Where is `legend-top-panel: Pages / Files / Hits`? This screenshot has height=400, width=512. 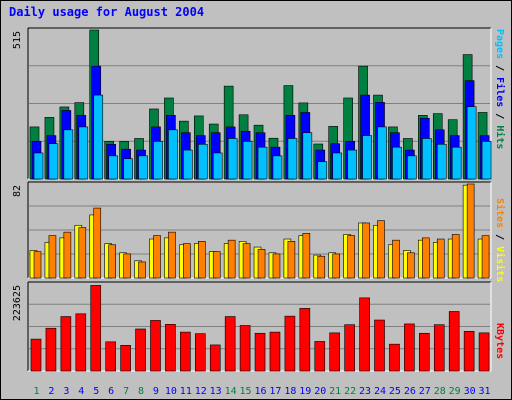
legend-top-panel: Pages / Files / Hits is located at coordinates (500, 89).